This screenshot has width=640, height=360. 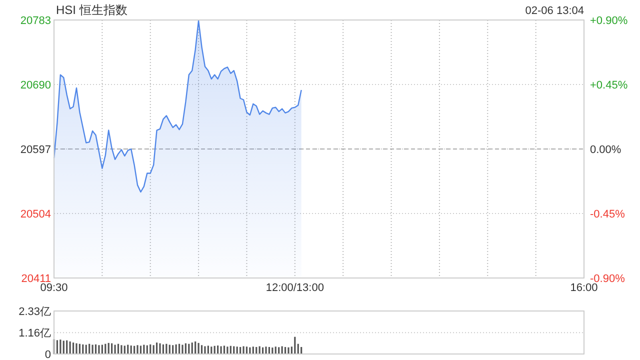 What do you see at coordinates (92, 10) in the screenshot?
I see `chart-title: HSI 恒生指数` at bounding box center [92, 10].